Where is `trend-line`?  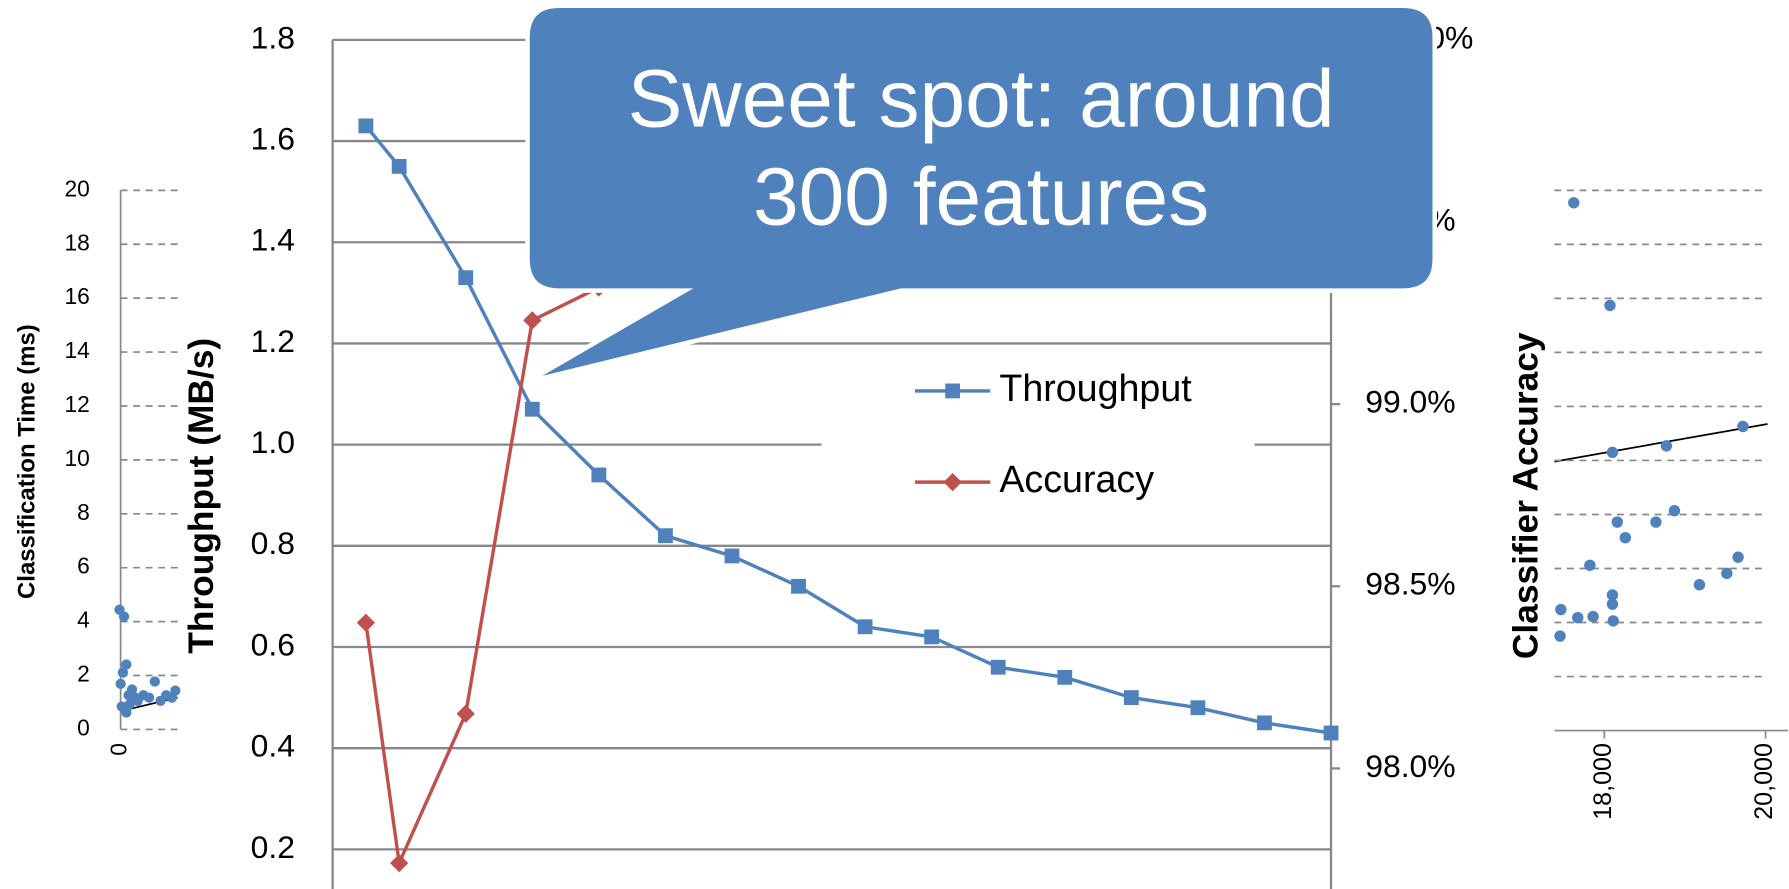
trend-line is located at coordinates (1661, 443).